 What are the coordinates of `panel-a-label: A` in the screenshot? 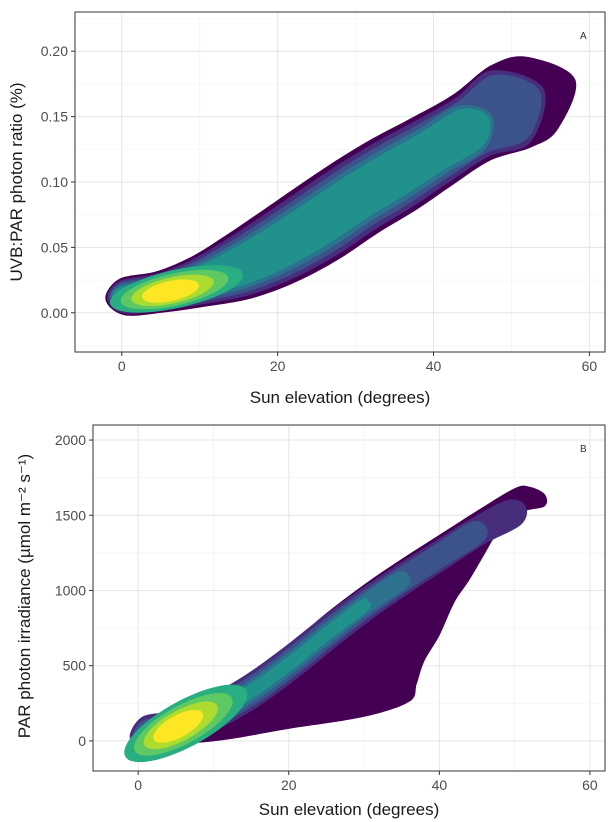 It's located at (583, 36).